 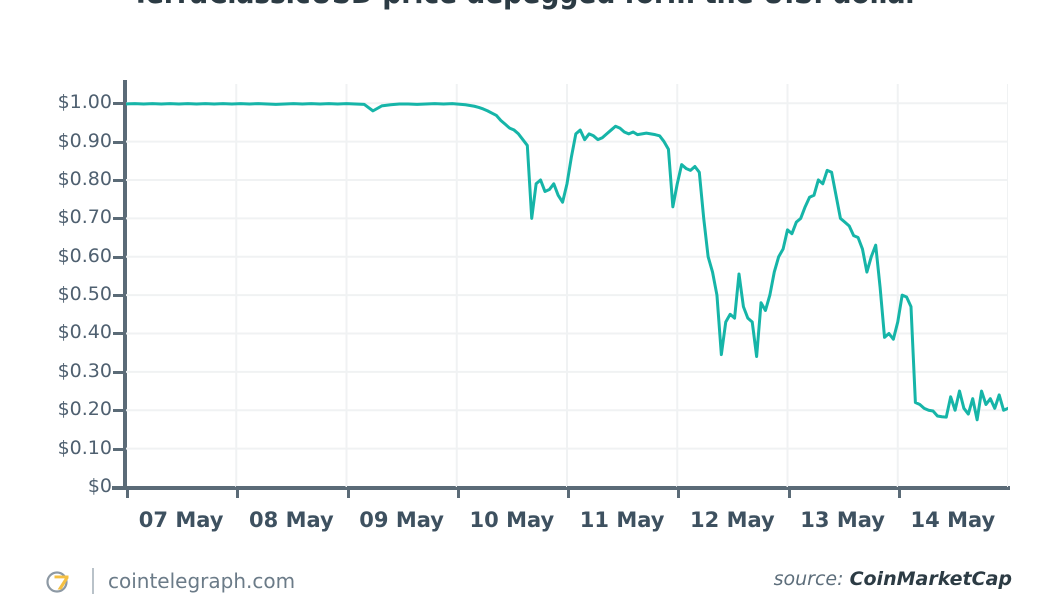 What do you see at coordinates (953, 520) in the screenshot?
I see `x-axis-tick-label: 14 May` at bounding box center [953, 520].